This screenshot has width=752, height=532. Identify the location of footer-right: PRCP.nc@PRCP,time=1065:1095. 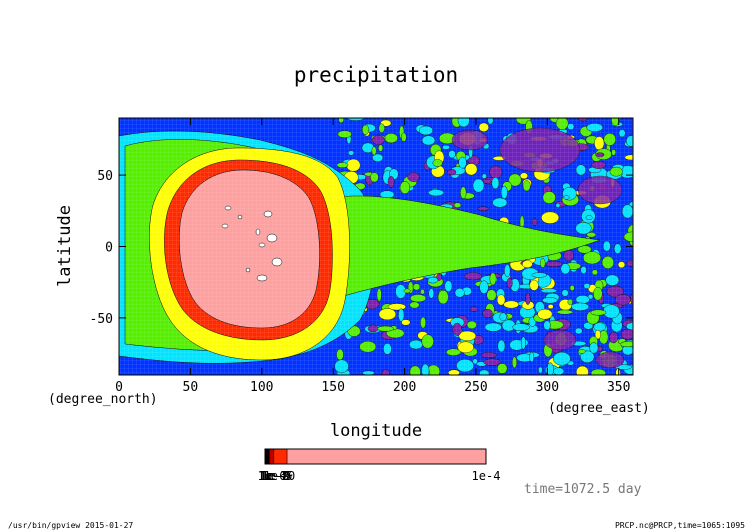
(680, 525).